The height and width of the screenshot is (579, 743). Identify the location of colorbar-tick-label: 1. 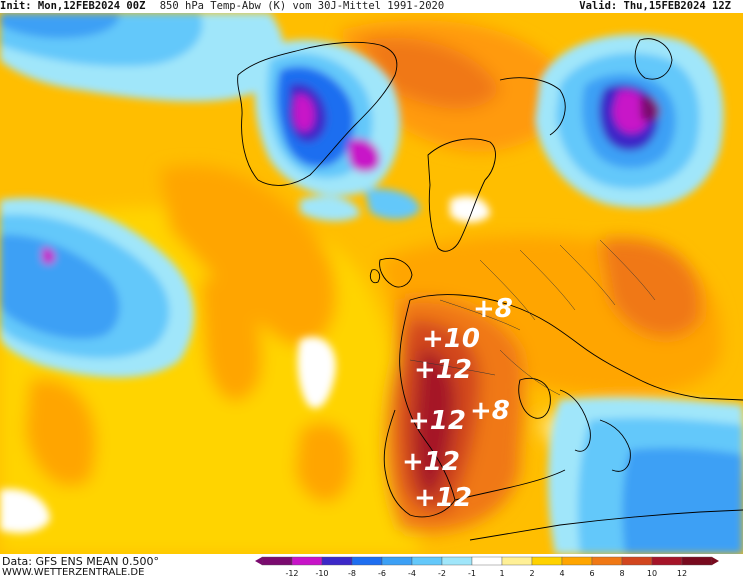
(501, 573).